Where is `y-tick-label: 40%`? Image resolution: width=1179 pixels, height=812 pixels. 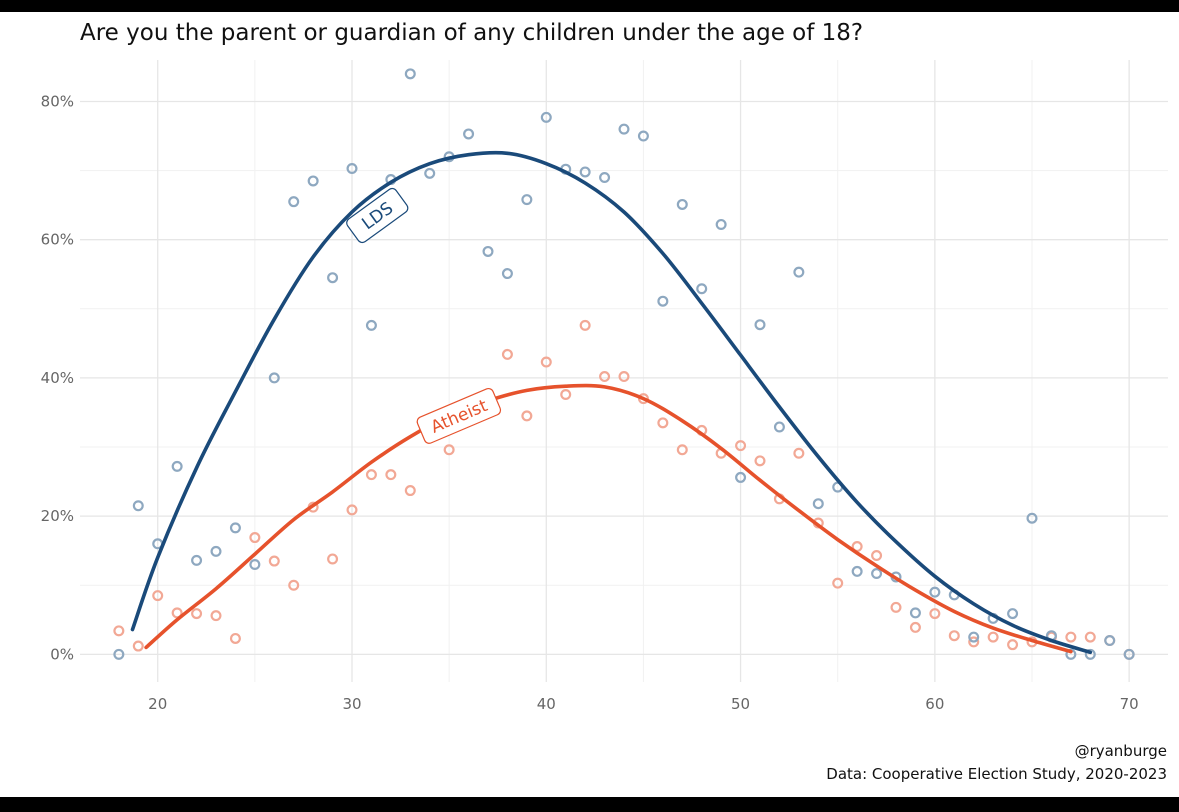 y-tick-label: 40% is located at coordinates (57, 378).